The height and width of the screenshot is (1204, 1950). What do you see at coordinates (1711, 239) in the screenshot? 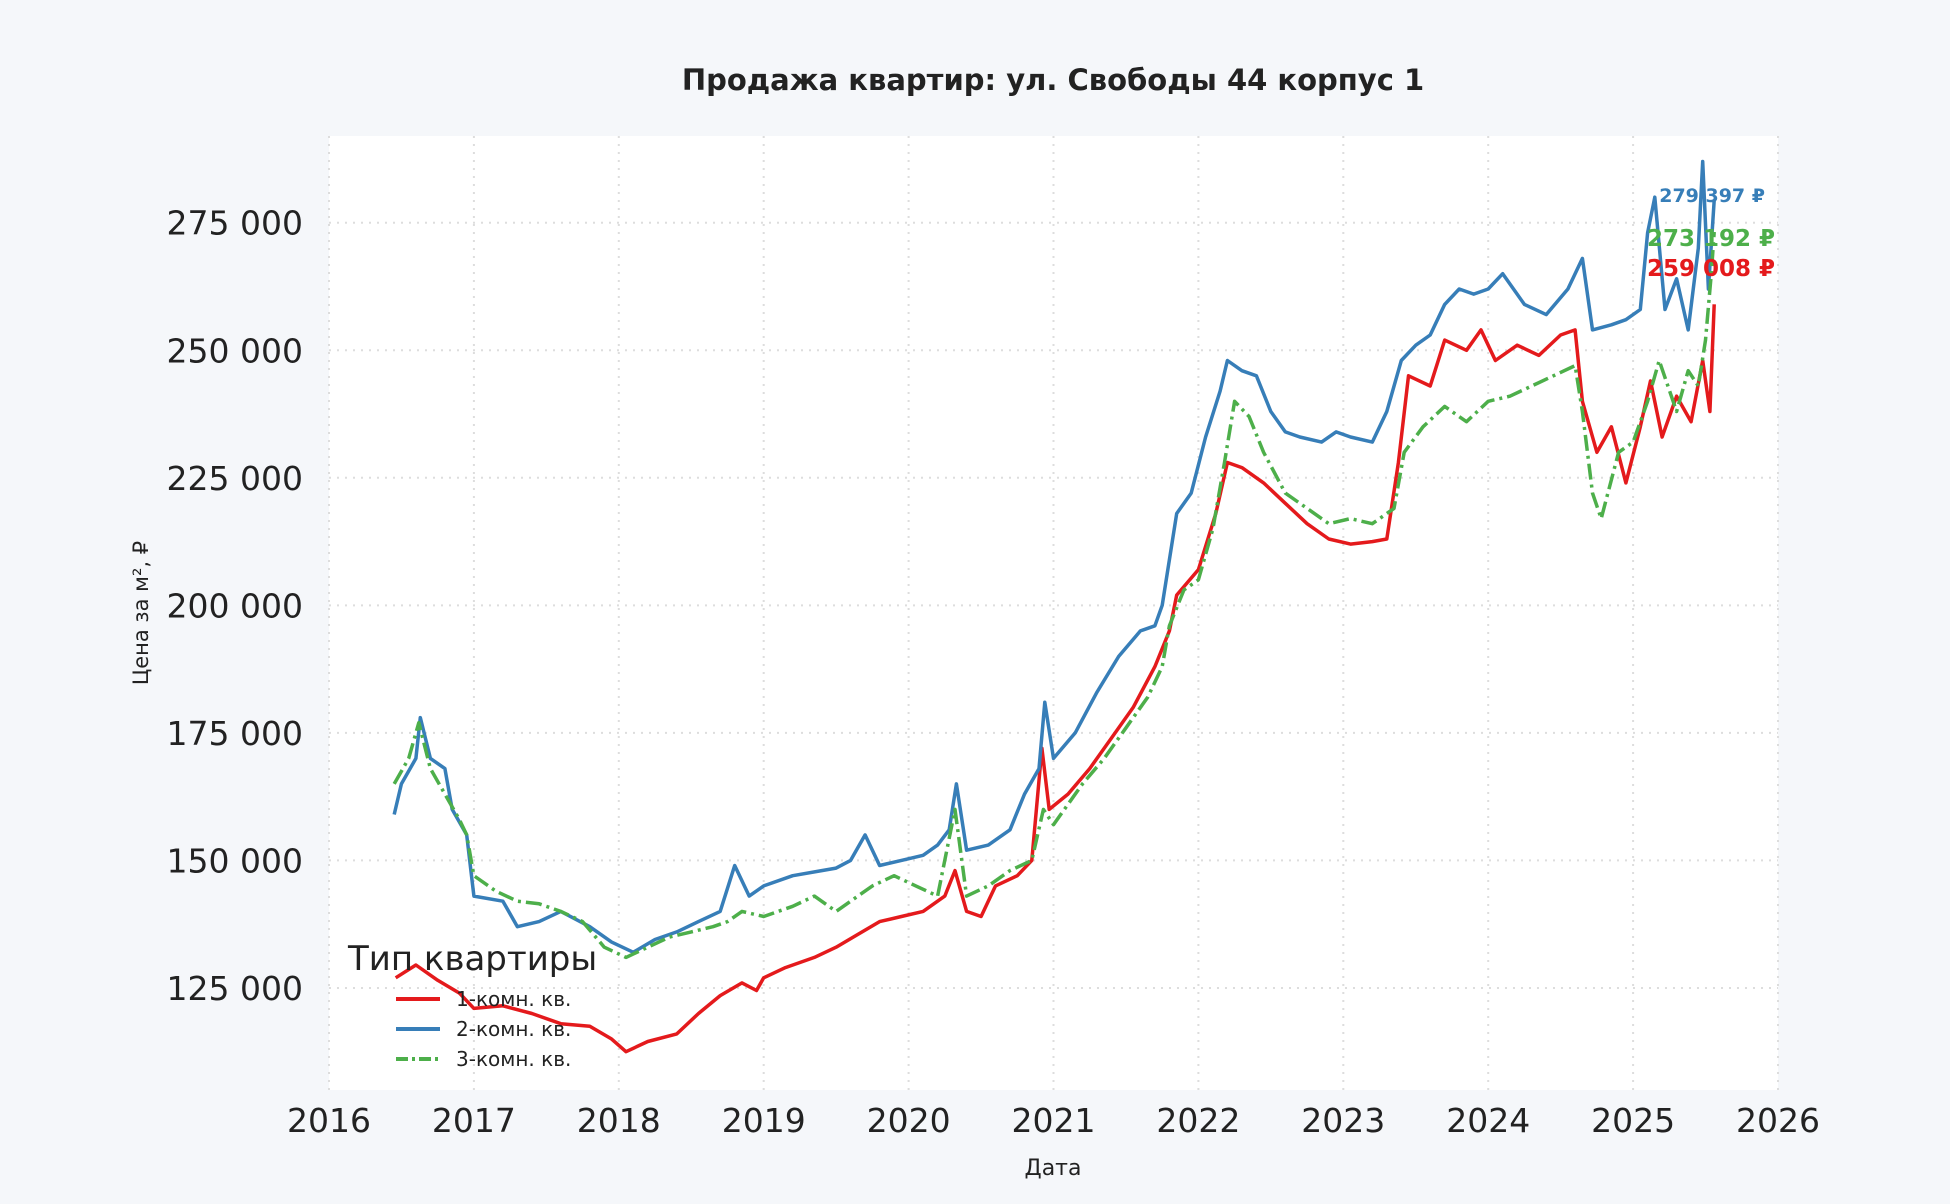
I see `series-end-label-3: 273 192 ₽` at bounding box center [1711, 239].